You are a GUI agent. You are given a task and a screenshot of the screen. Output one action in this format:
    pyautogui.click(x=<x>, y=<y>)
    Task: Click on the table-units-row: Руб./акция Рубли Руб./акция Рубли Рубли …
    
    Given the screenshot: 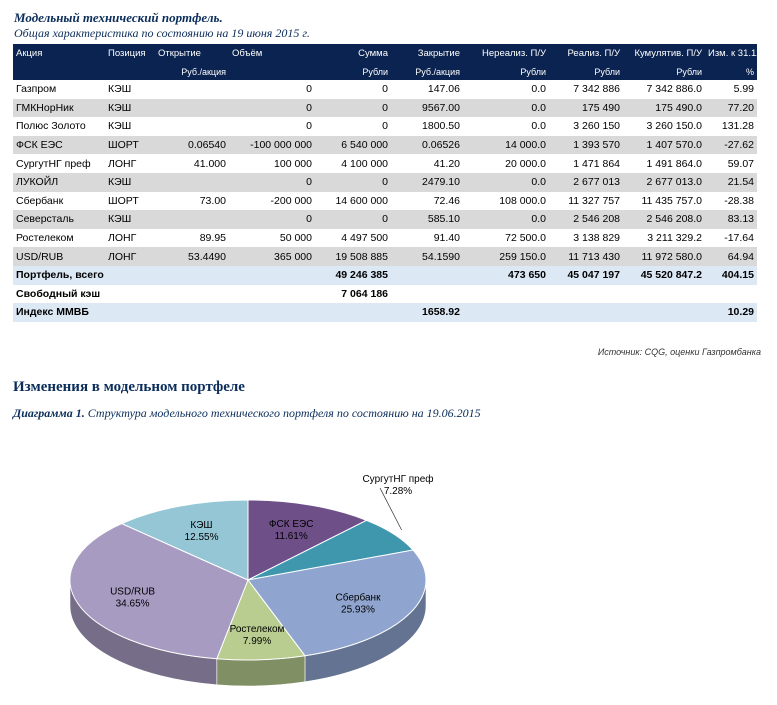 What is the action you would take?
    pyautogui.click(x=385, y=71)
    